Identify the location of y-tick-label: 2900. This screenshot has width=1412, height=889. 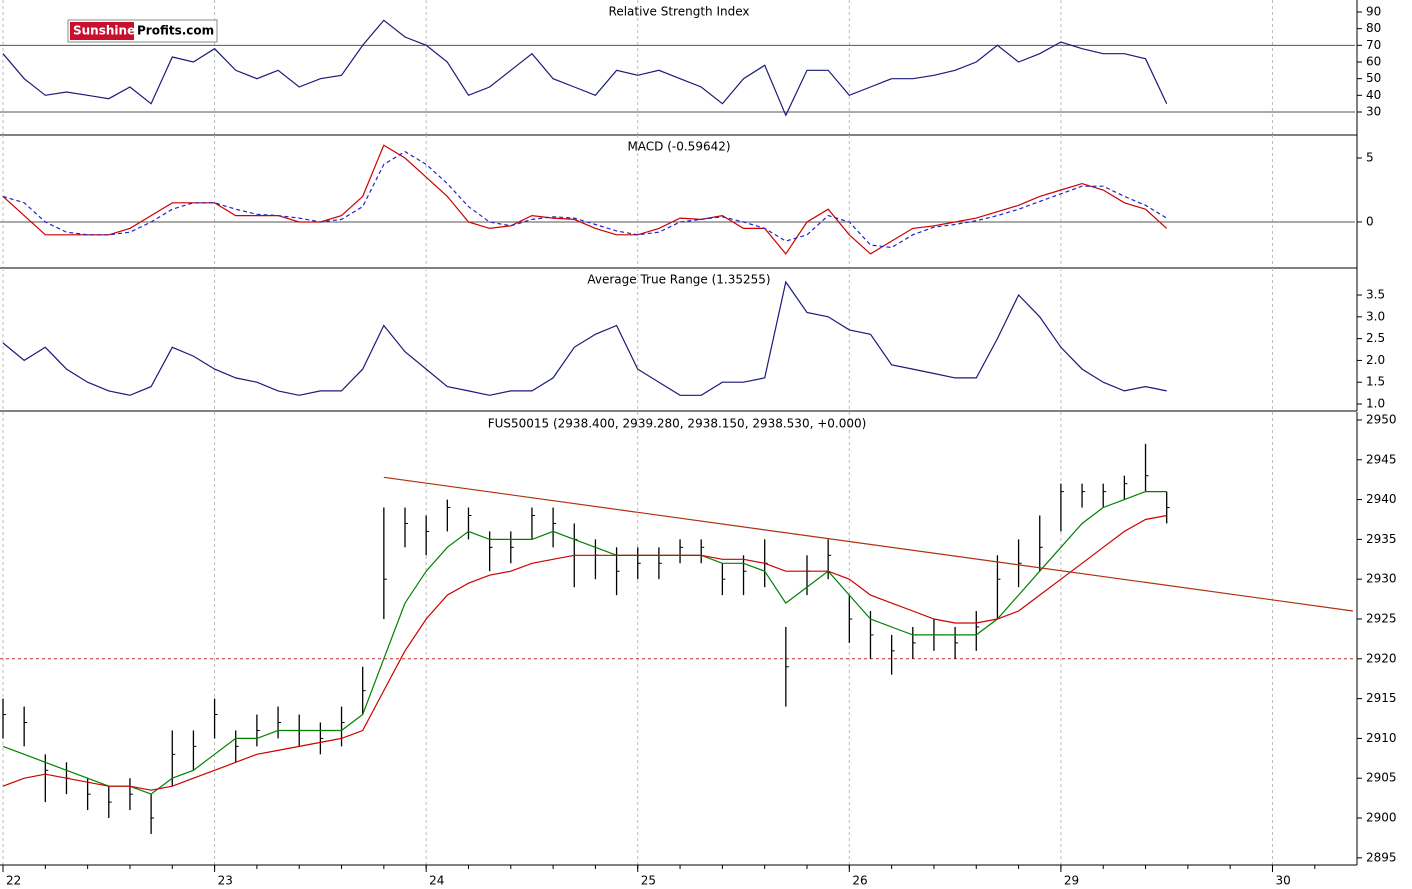
(1381, 818).